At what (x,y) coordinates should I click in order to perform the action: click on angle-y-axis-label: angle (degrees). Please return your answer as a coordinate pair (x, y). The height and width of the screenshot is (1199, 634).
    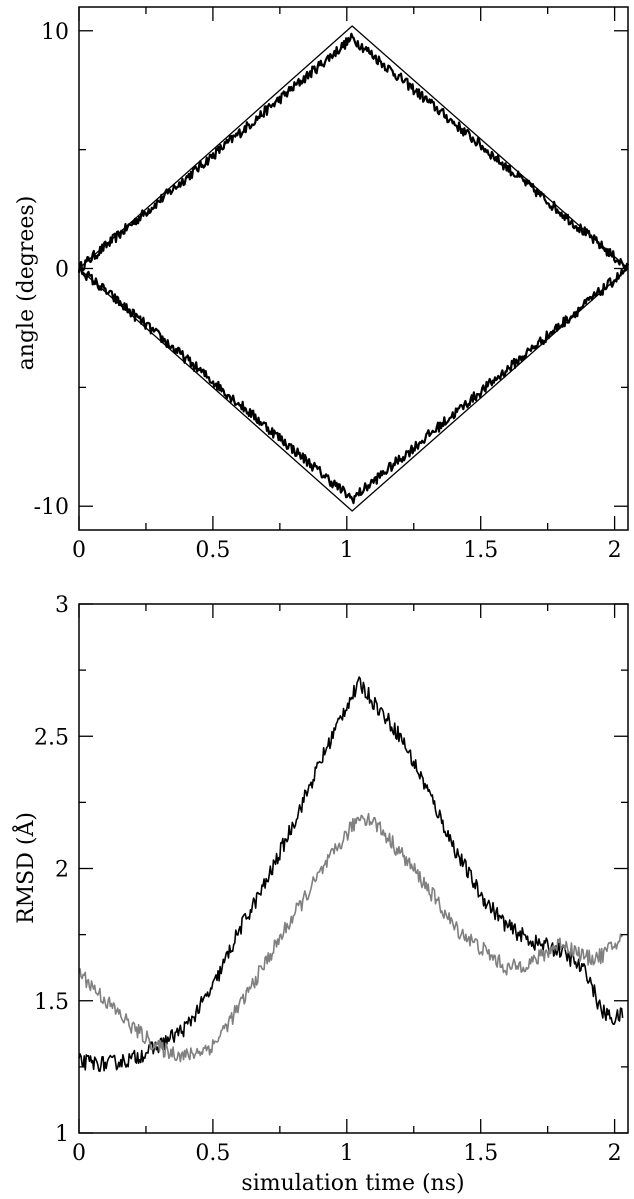
    Looking at the image, I should click on (26, 283).